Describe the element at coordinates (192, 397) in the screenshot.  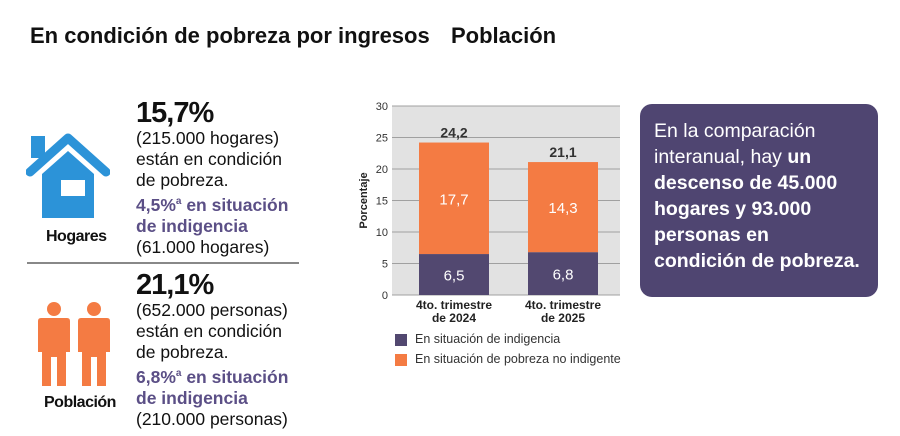
I see `poblacion-ind-text2: de indigencia` at that location.